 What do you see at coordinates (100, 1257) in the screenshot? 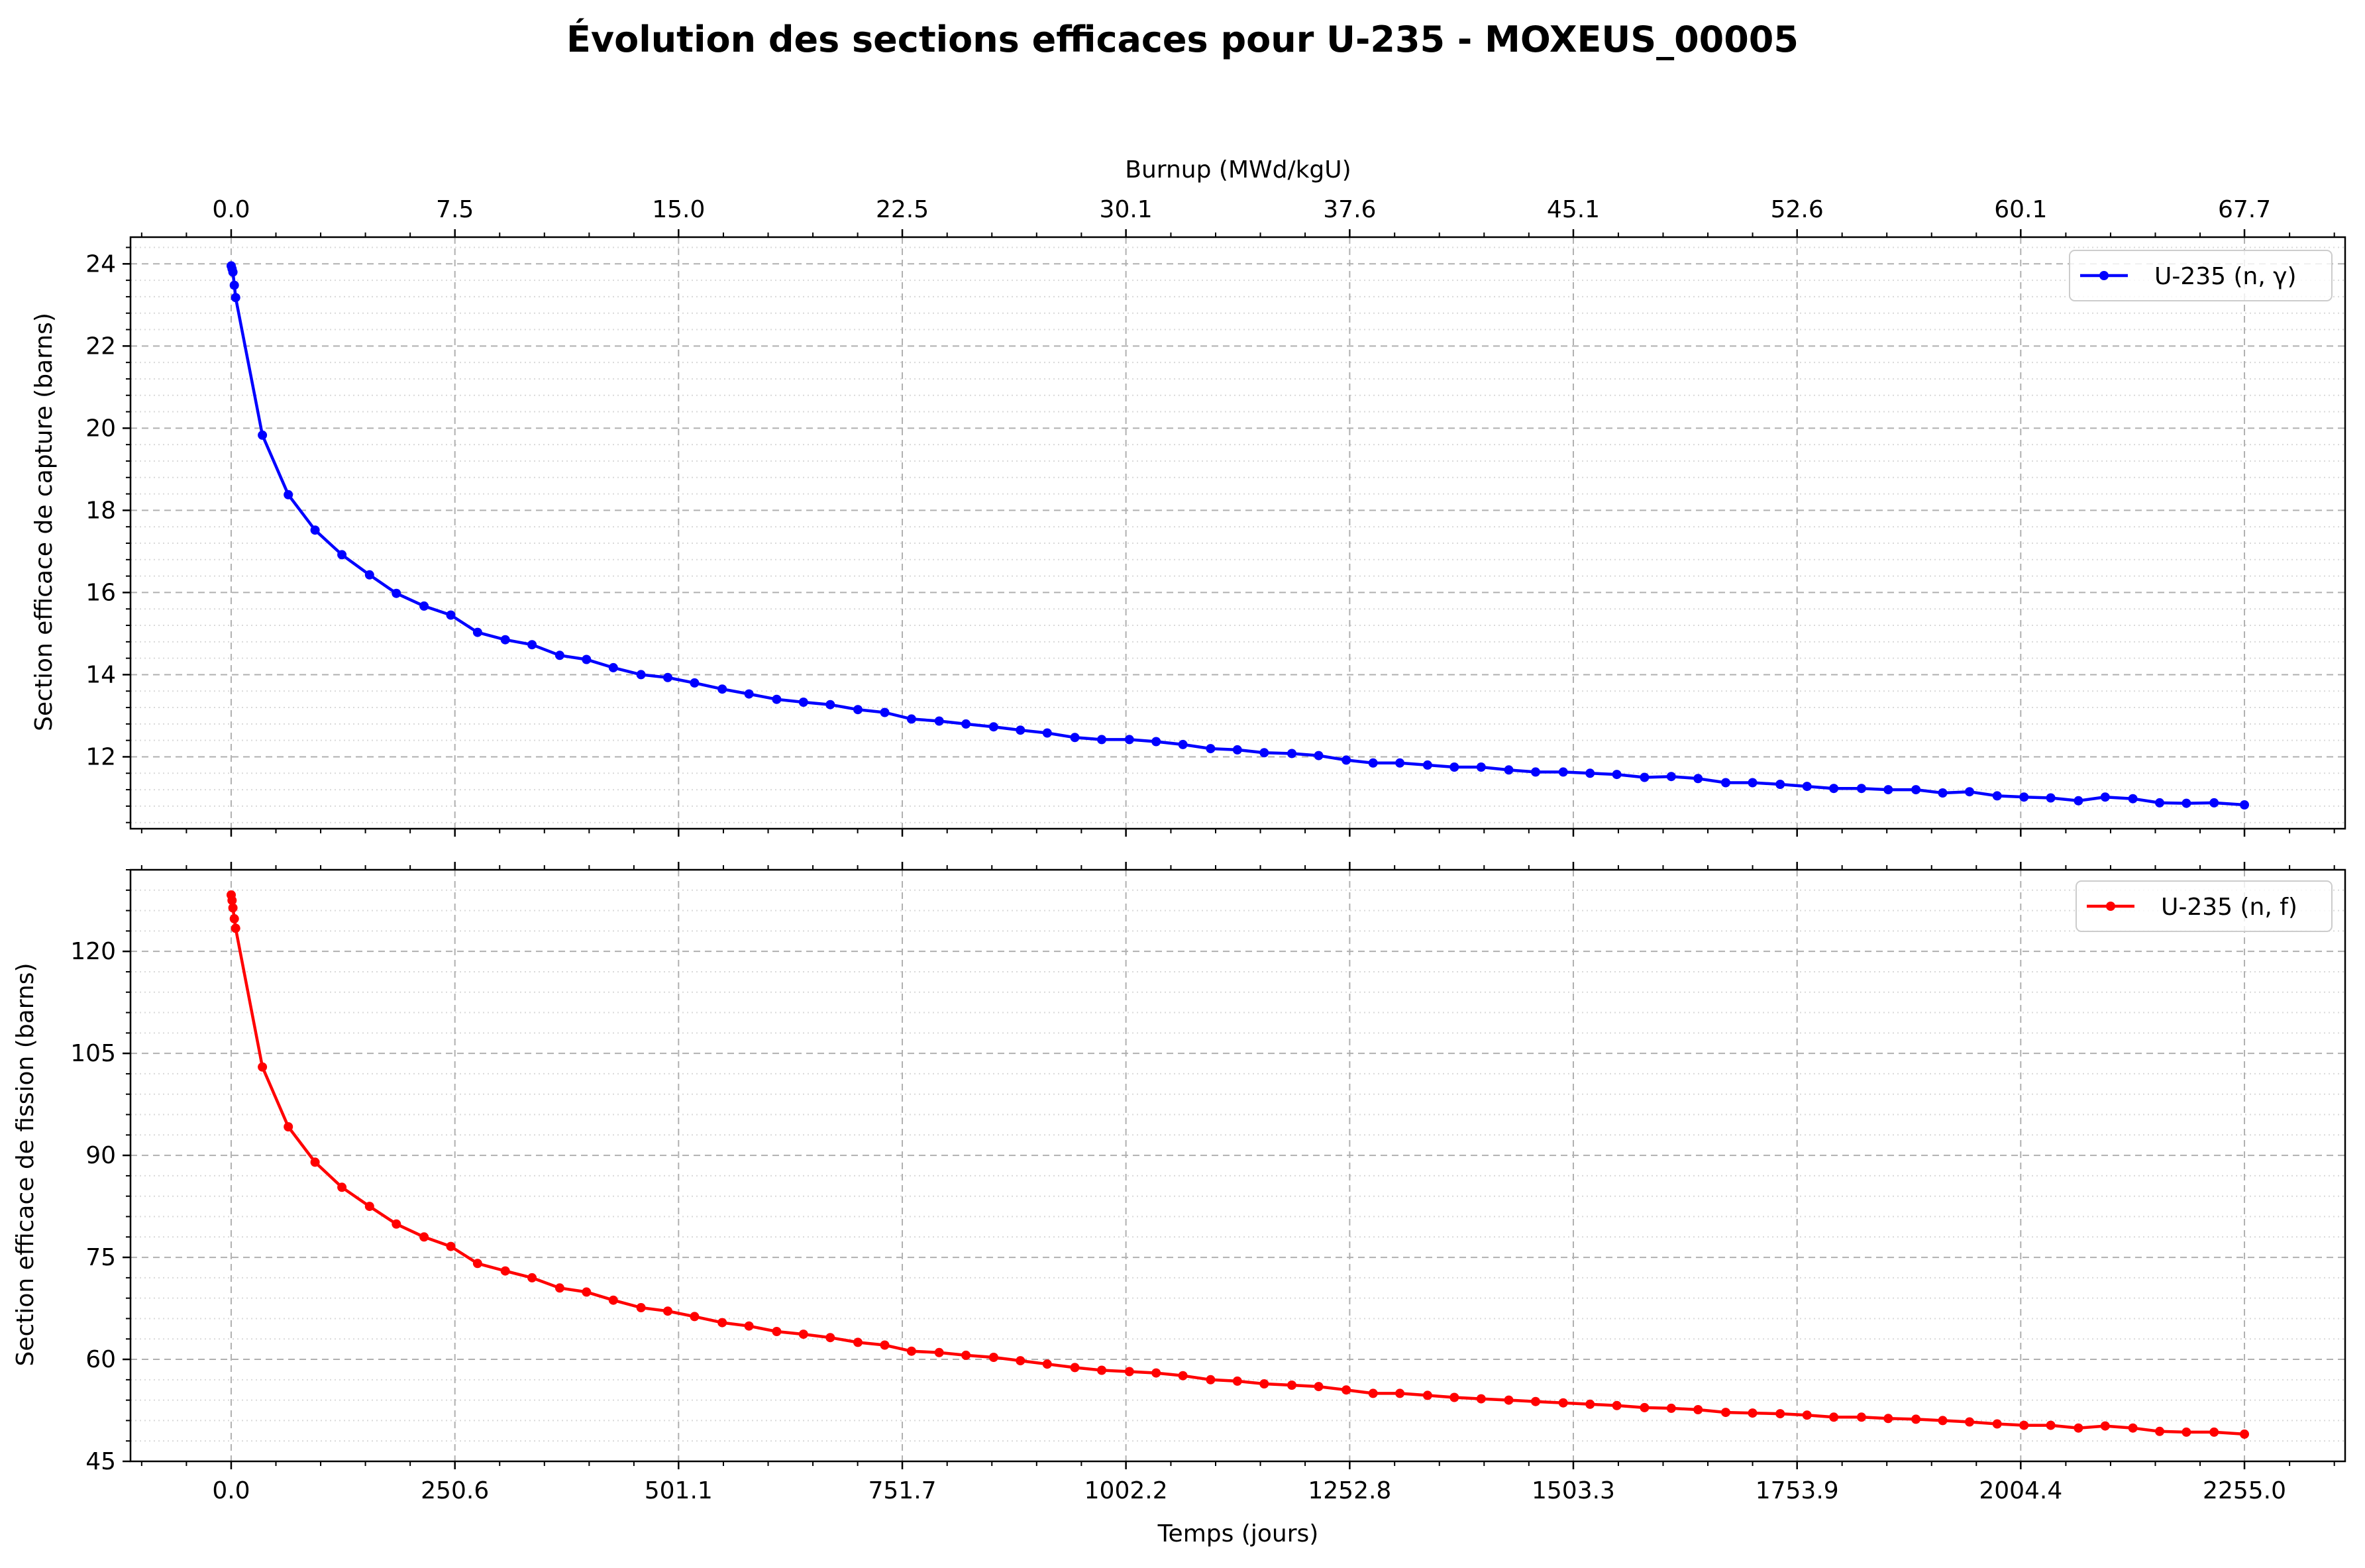
I see `fission-y-tick-label: 75` at bounding box center [100, 1257].